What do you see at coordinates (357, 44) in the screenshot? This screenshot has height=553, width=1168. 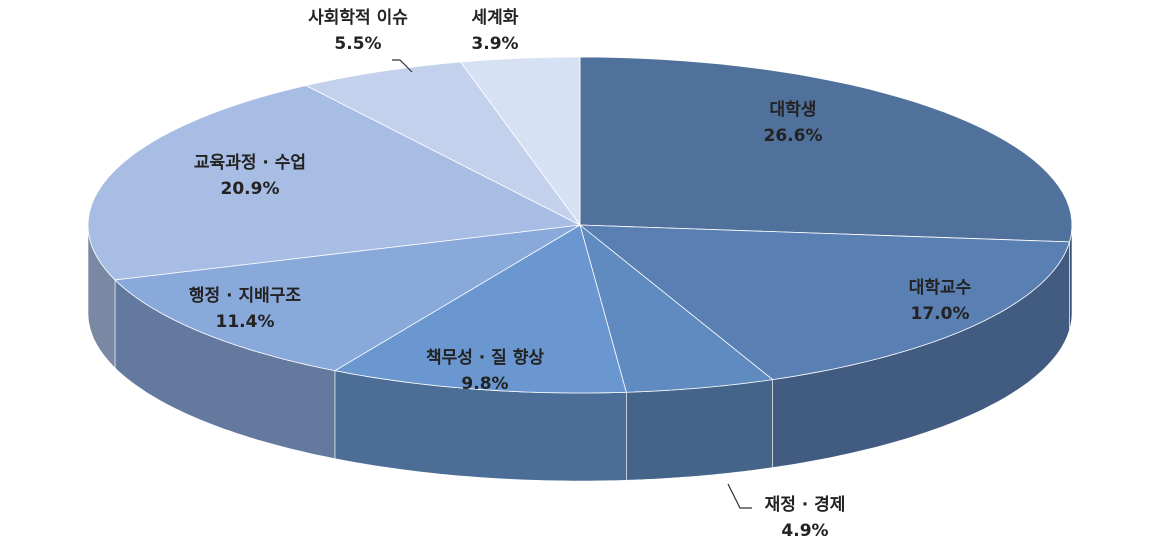 I see `slice-value-label: 5.5%` at bounding box center [357, 44].